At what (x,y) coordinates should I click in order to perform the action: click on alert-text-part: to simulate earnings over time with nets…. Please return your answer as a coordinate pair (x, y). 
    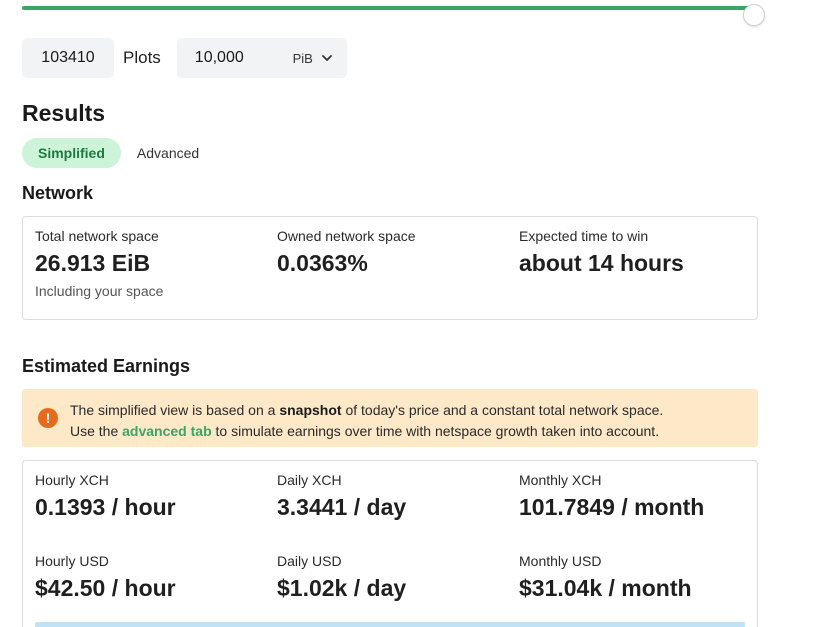
    Looking at the image, I should click on (435, 431).